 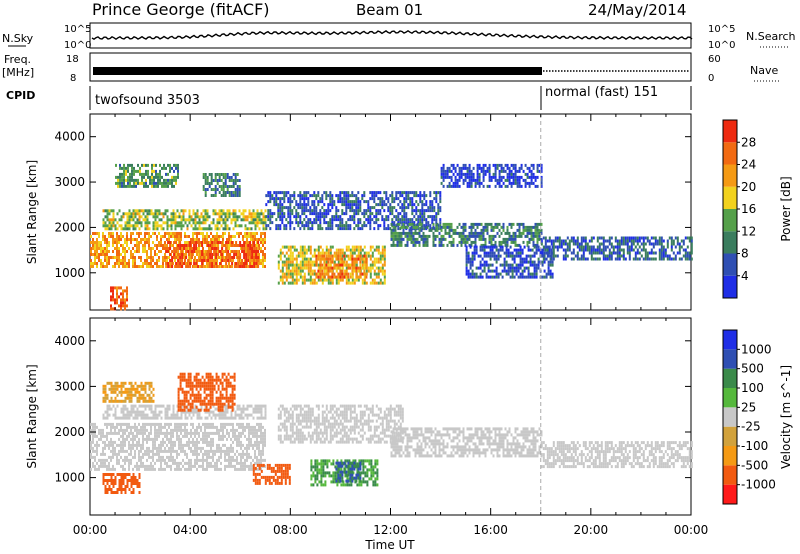 I want to click on noise-strip-frame, so click(x=390, y=35).